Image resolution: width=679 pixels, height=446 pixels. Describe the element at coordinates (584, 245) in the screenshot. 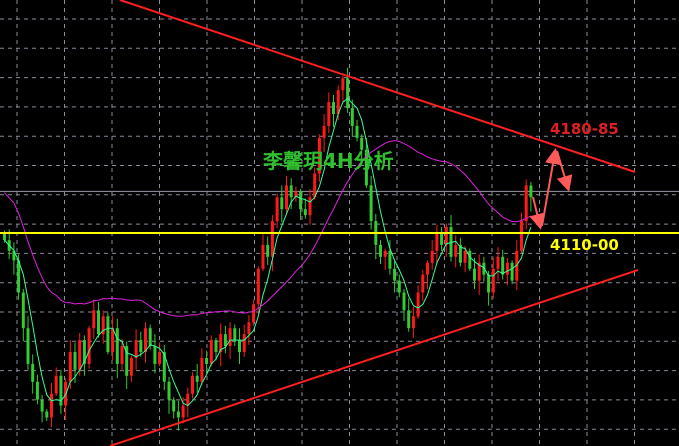

I see `support-label: 4110-00` at that location.